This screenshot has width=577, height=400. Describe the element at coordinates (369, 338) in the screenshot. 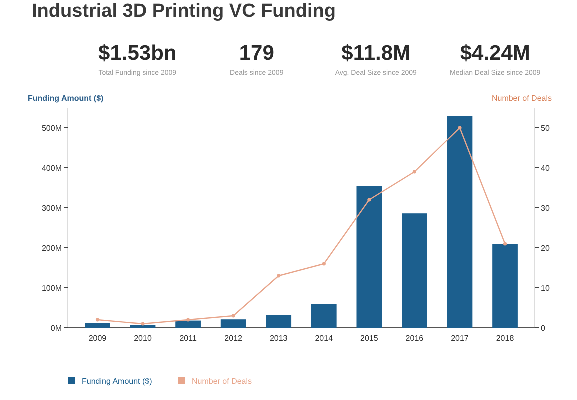

I see `x-tick-label: 2015` at that location.